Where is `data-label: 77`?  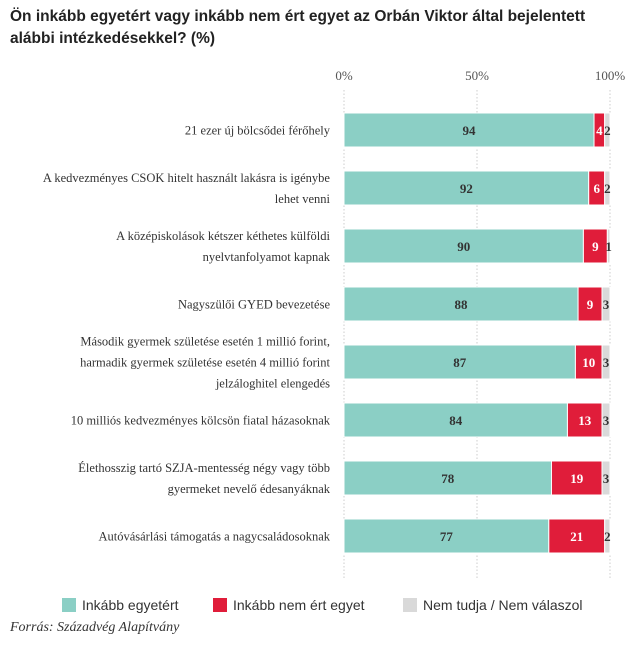
data-label: 77 is located at coordinates (447, 536).